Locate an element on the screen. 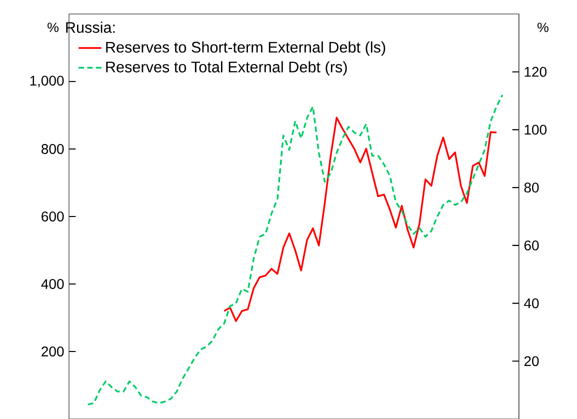 This screenshot has height=419, width=577. legend-label: Reserves to Short-term External Debt (ls) is located at coordinates (246, 48).